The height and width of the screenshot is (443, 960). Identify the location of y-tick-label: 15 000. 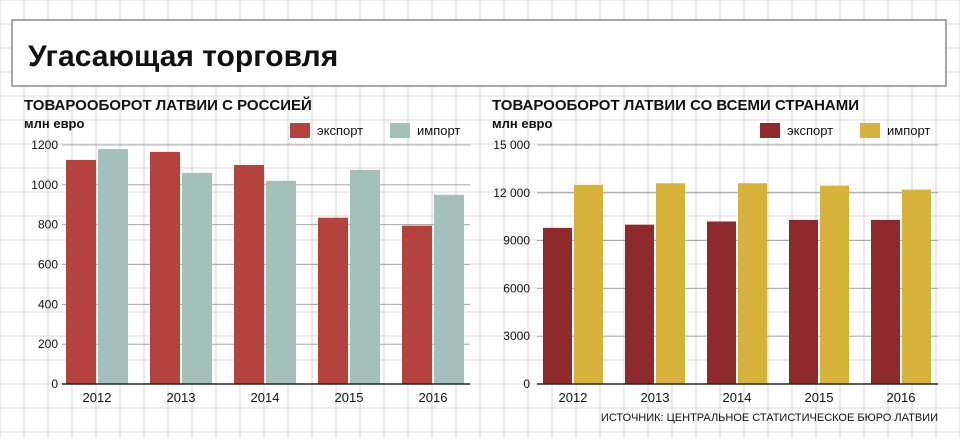
(511, 145).